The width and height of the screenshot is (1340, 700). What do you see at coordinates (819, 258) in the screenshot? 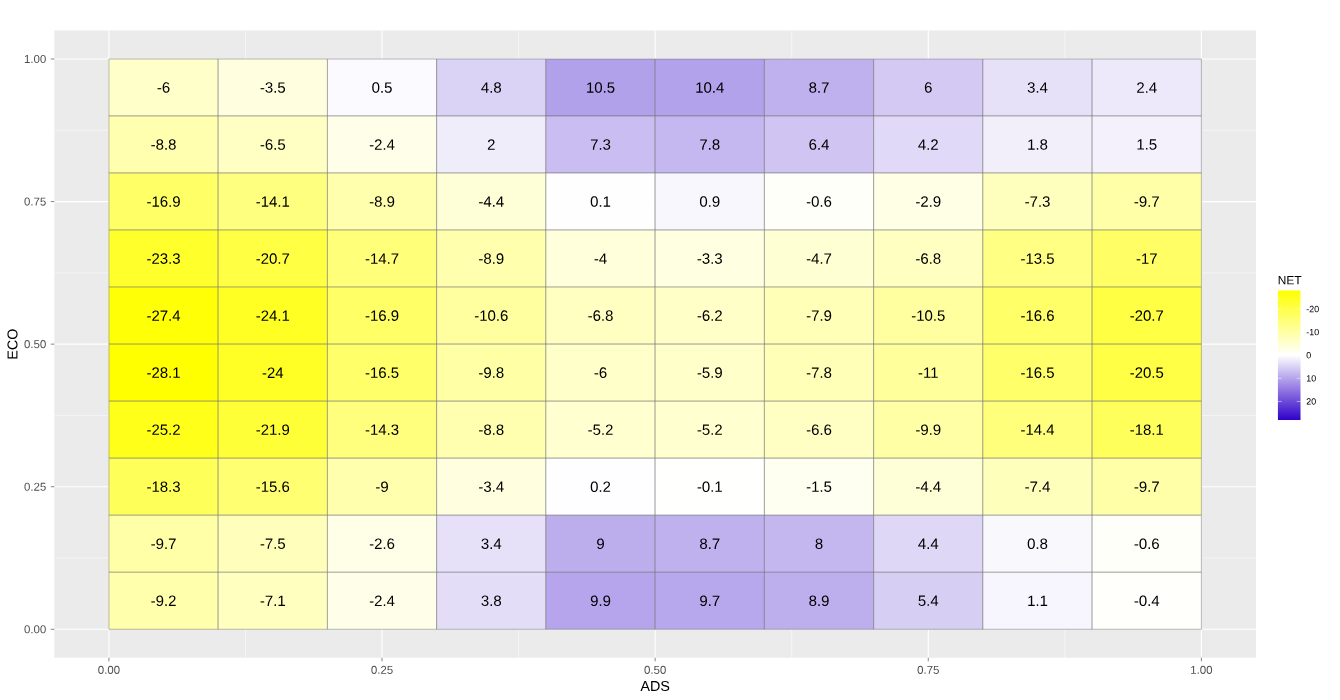
I see `data-label: -4.7` at bounding box center [819, 258].